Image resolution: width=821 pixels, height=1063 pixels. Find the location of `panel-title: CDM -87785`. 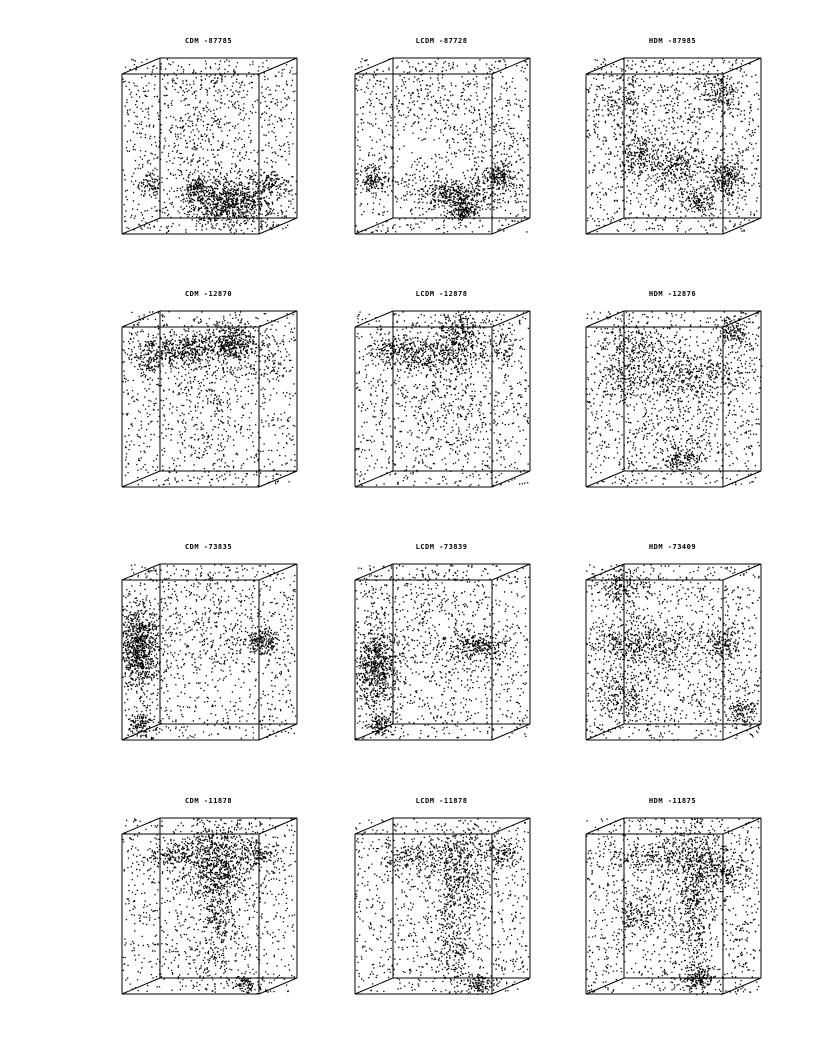

panel-title: CDM -87785 is located at coordinates (208, 41).